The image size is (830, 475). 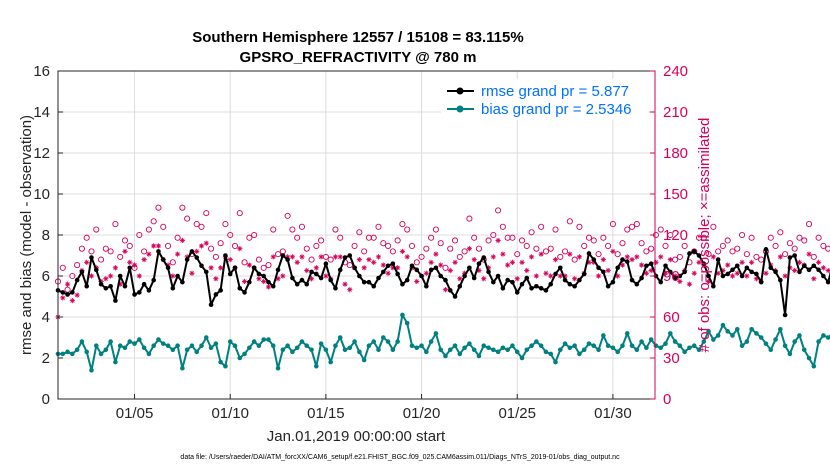 I want to click on legend-rmse-marker, so click(x=460, y=91).